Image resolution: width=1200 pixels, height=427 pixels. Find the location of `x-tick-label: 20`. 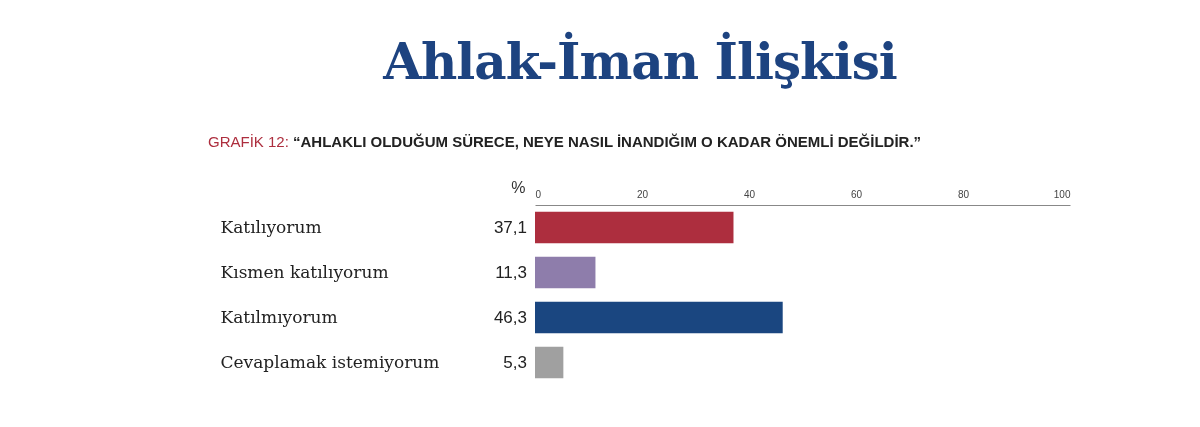

x-tick-label: 20 is located at coordinates (642, 194).